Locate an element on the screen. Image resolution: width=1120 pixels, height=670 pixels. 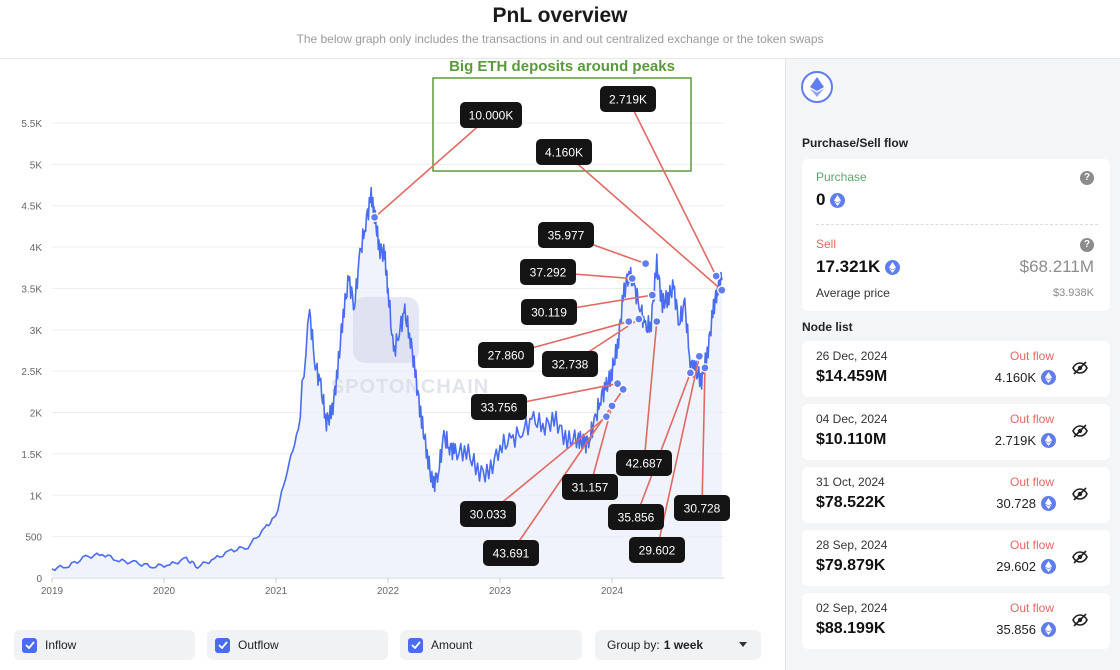
y-tick-label: 1K is located at coordinates (36, 496).